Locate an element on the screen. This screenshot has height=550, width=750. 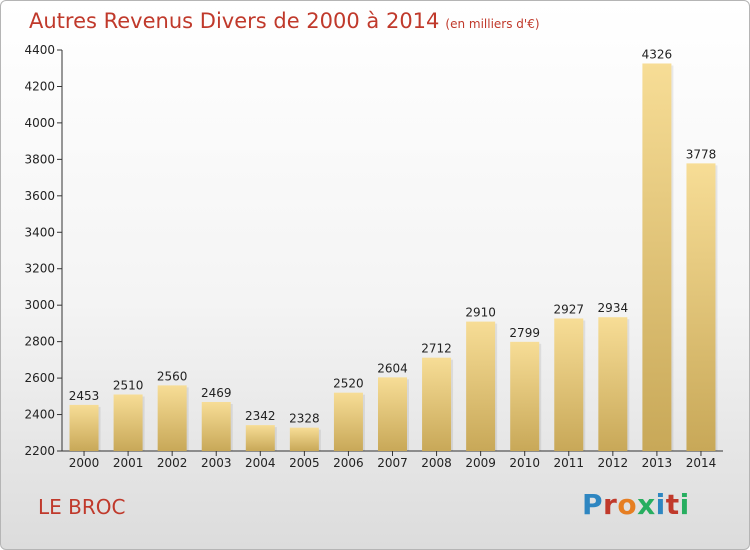
x-tick-label: 2007 is located at coordinates (392, 463).